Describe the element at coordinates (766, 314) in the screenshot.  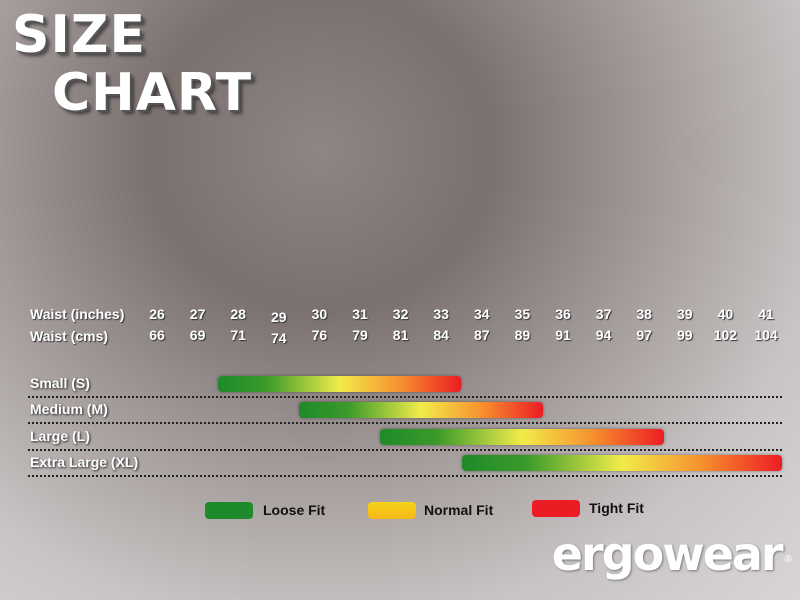
I see `waist-inches-value: 41` at that location.